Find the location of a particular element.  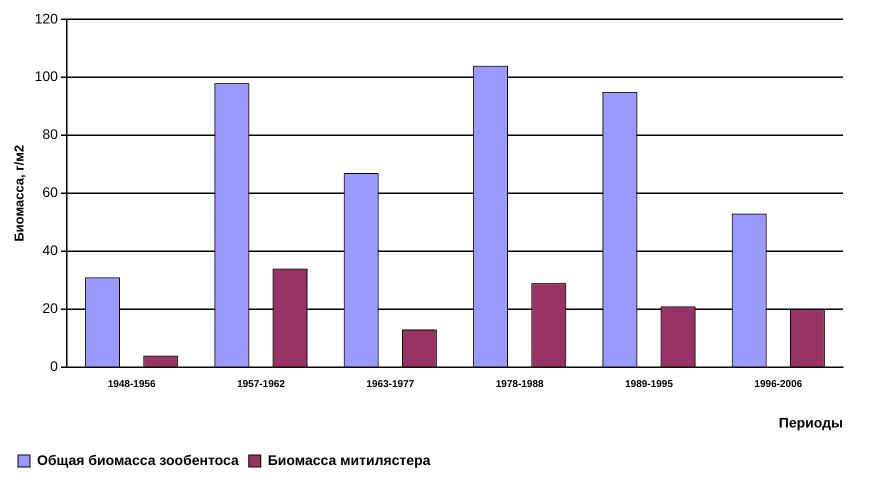

y-tick-label: 20 is located at coordinates (50, 308).